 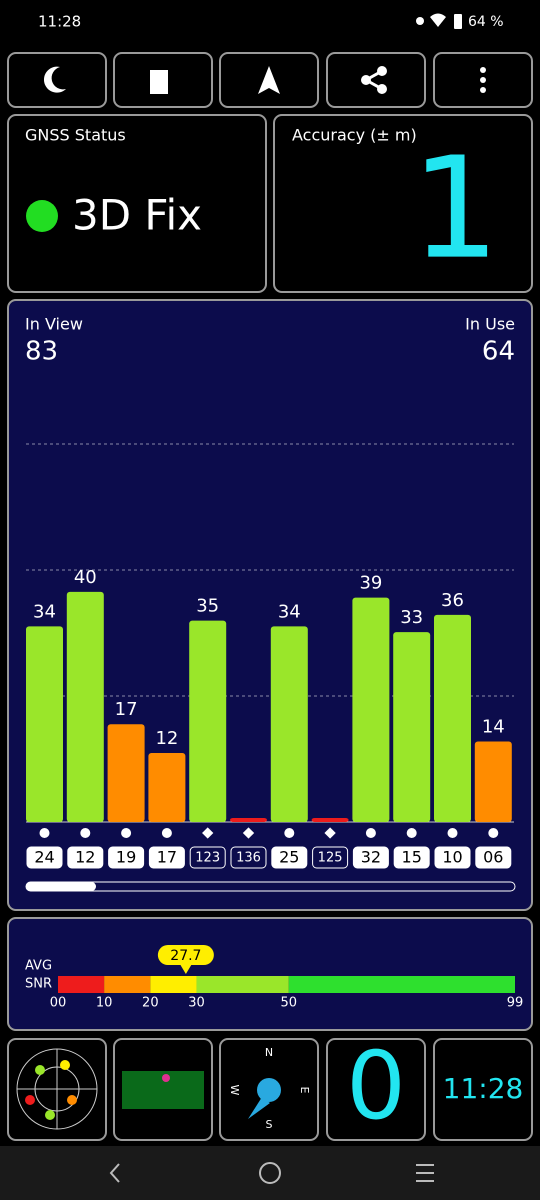 I want to click on bar-label: 12, so click(x=166, y=738).